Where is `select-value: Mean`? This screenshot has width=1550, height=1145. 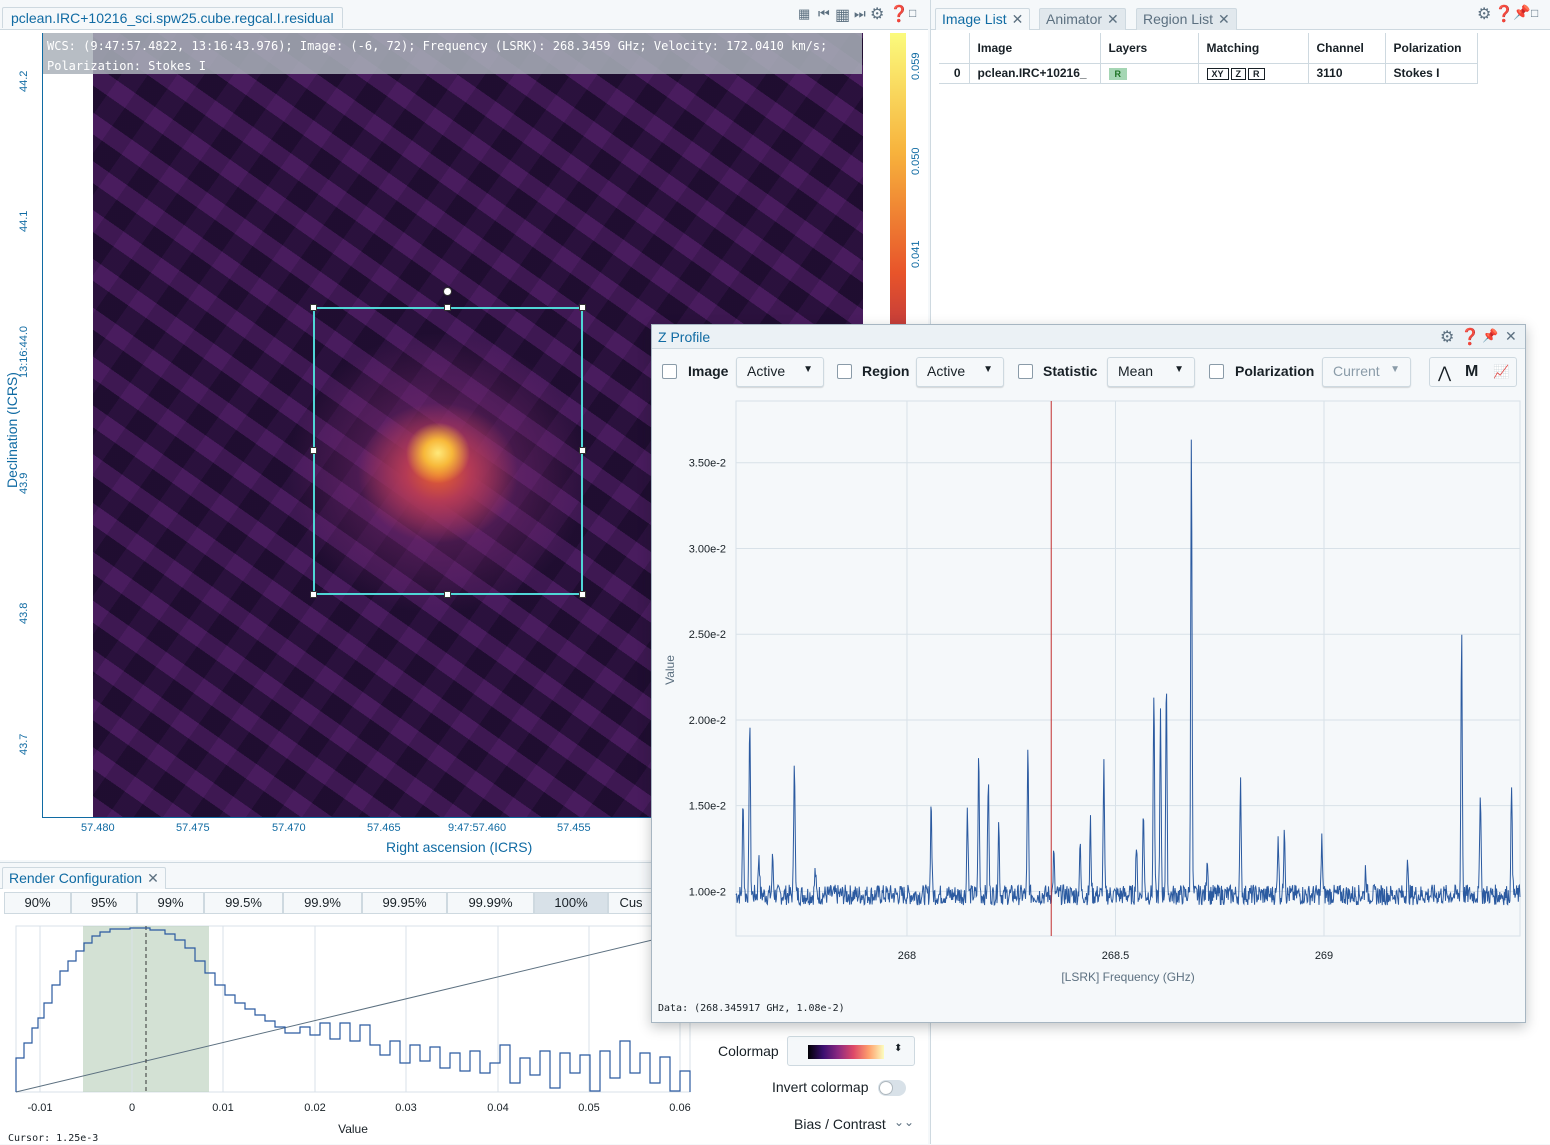 select-value: Mean is located at coordinates (1136, 371).